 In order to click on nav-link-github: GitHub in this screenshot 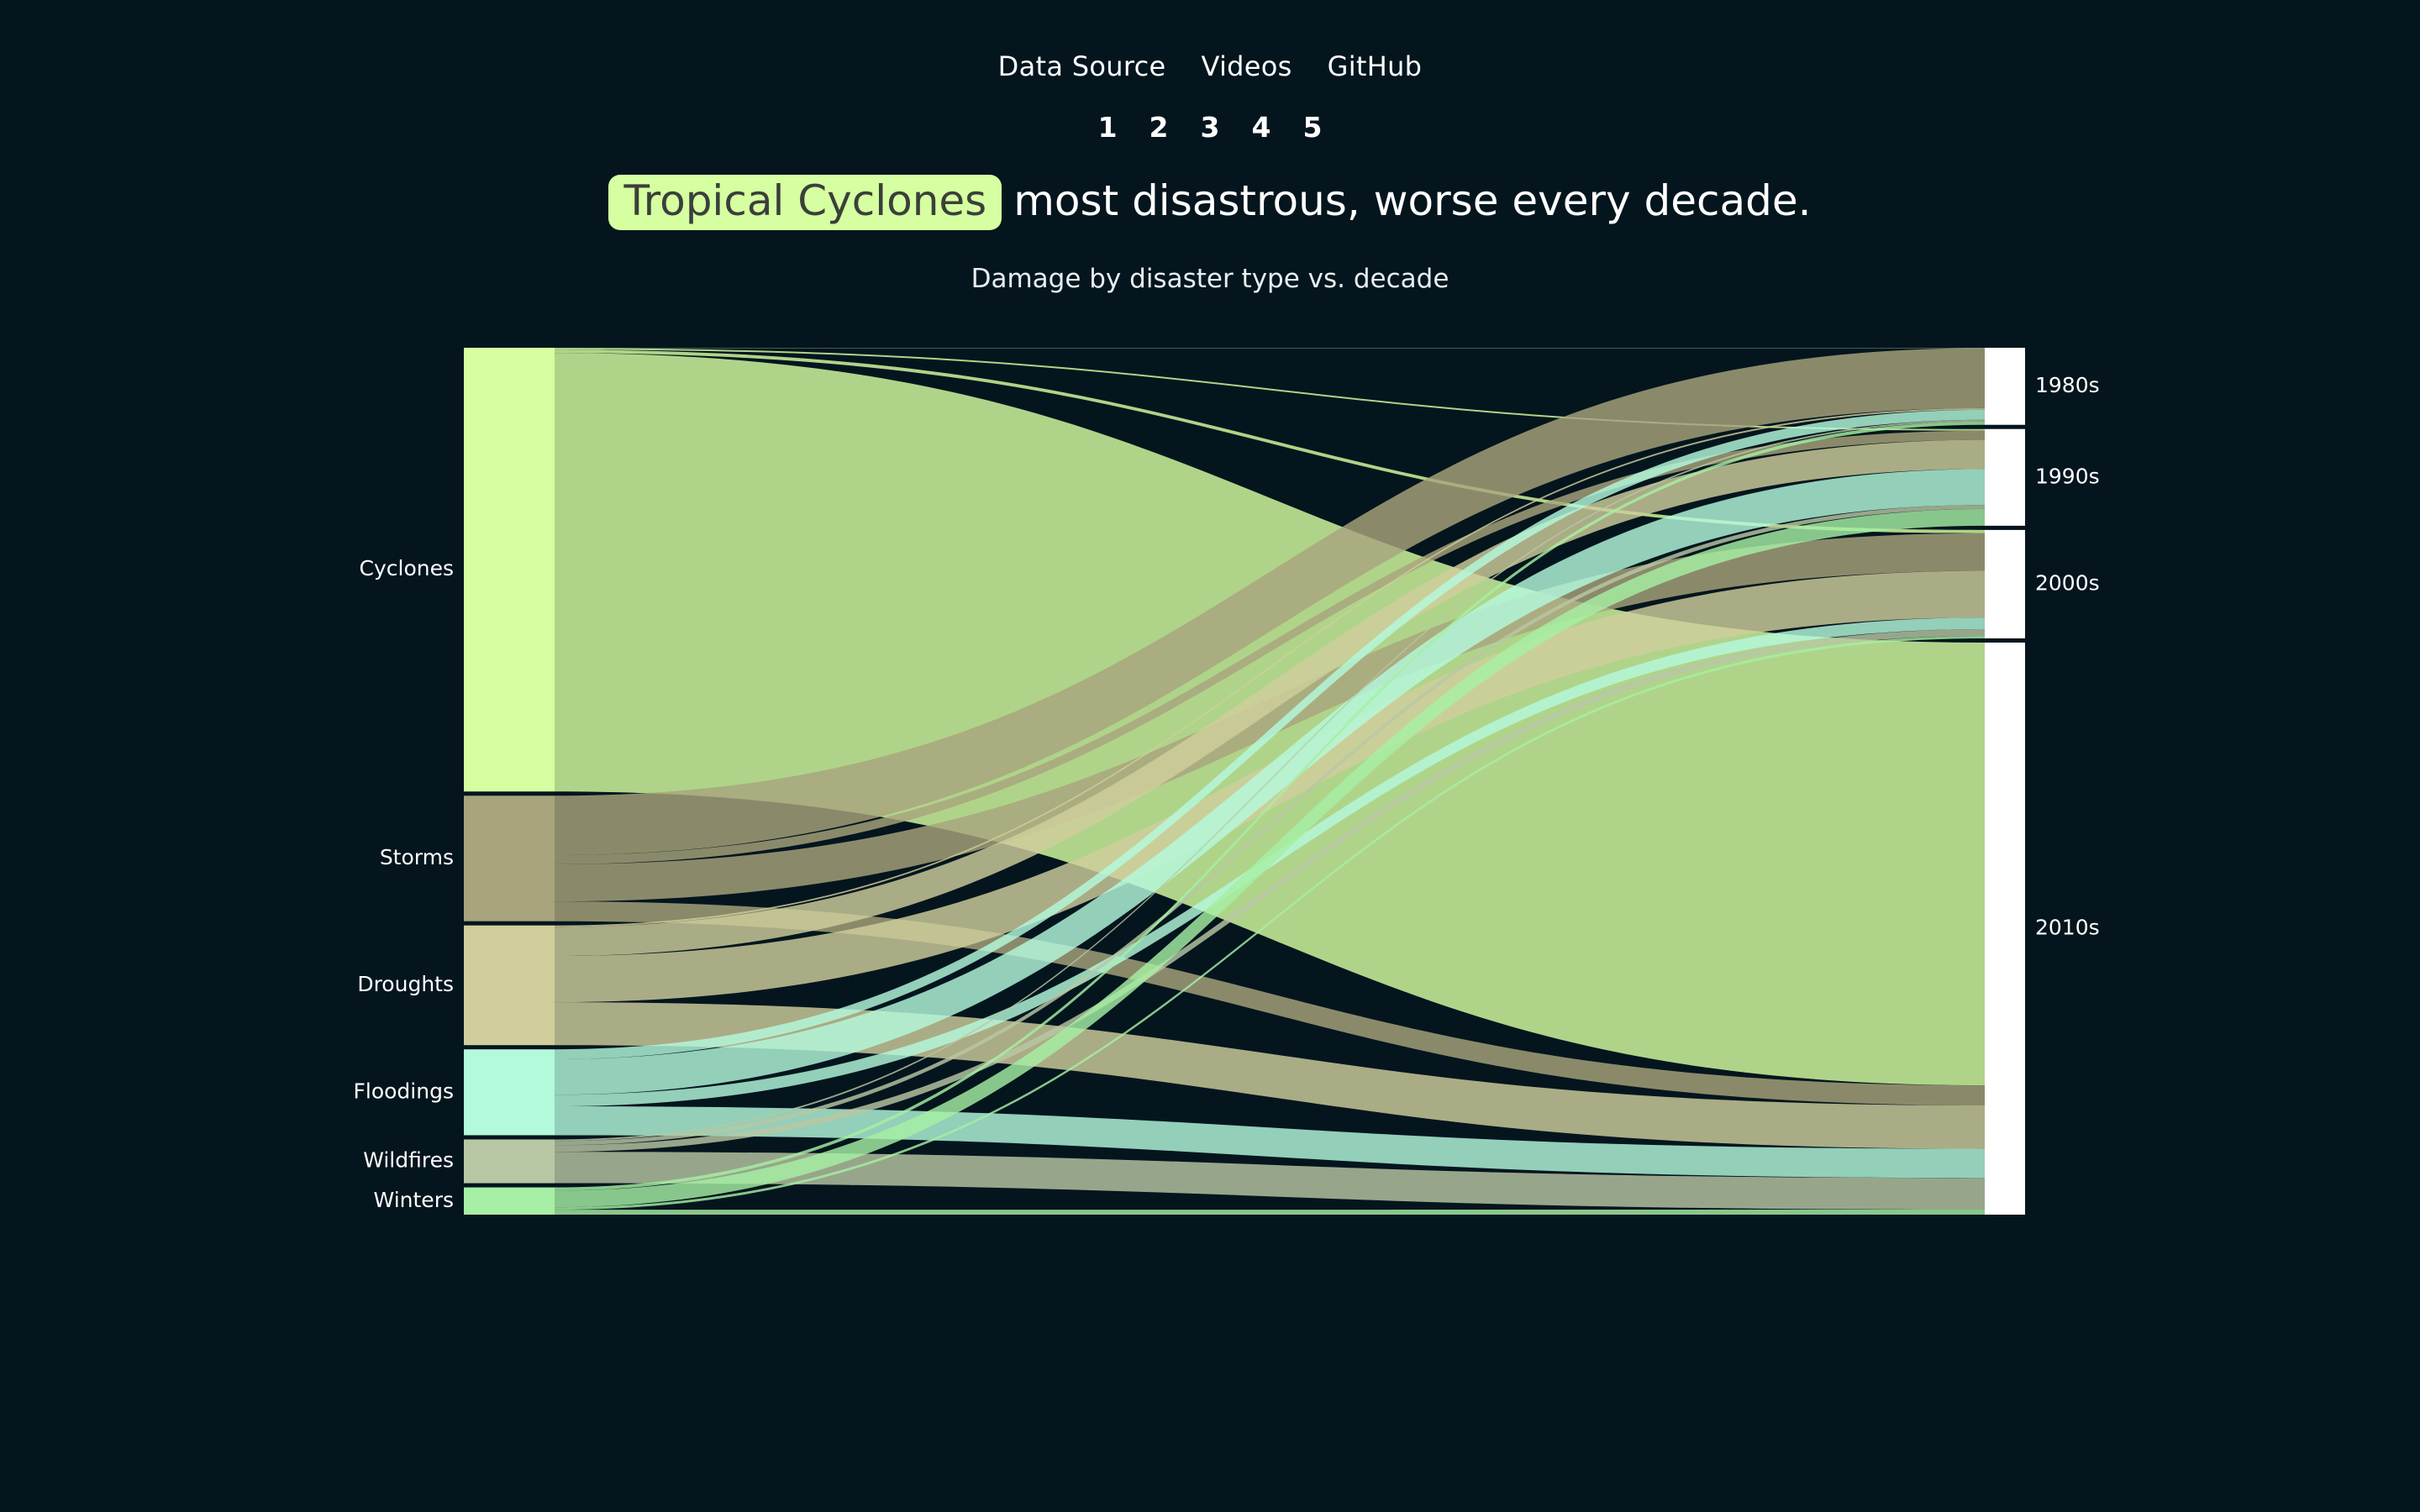, I will do `click(1375, 66)`.